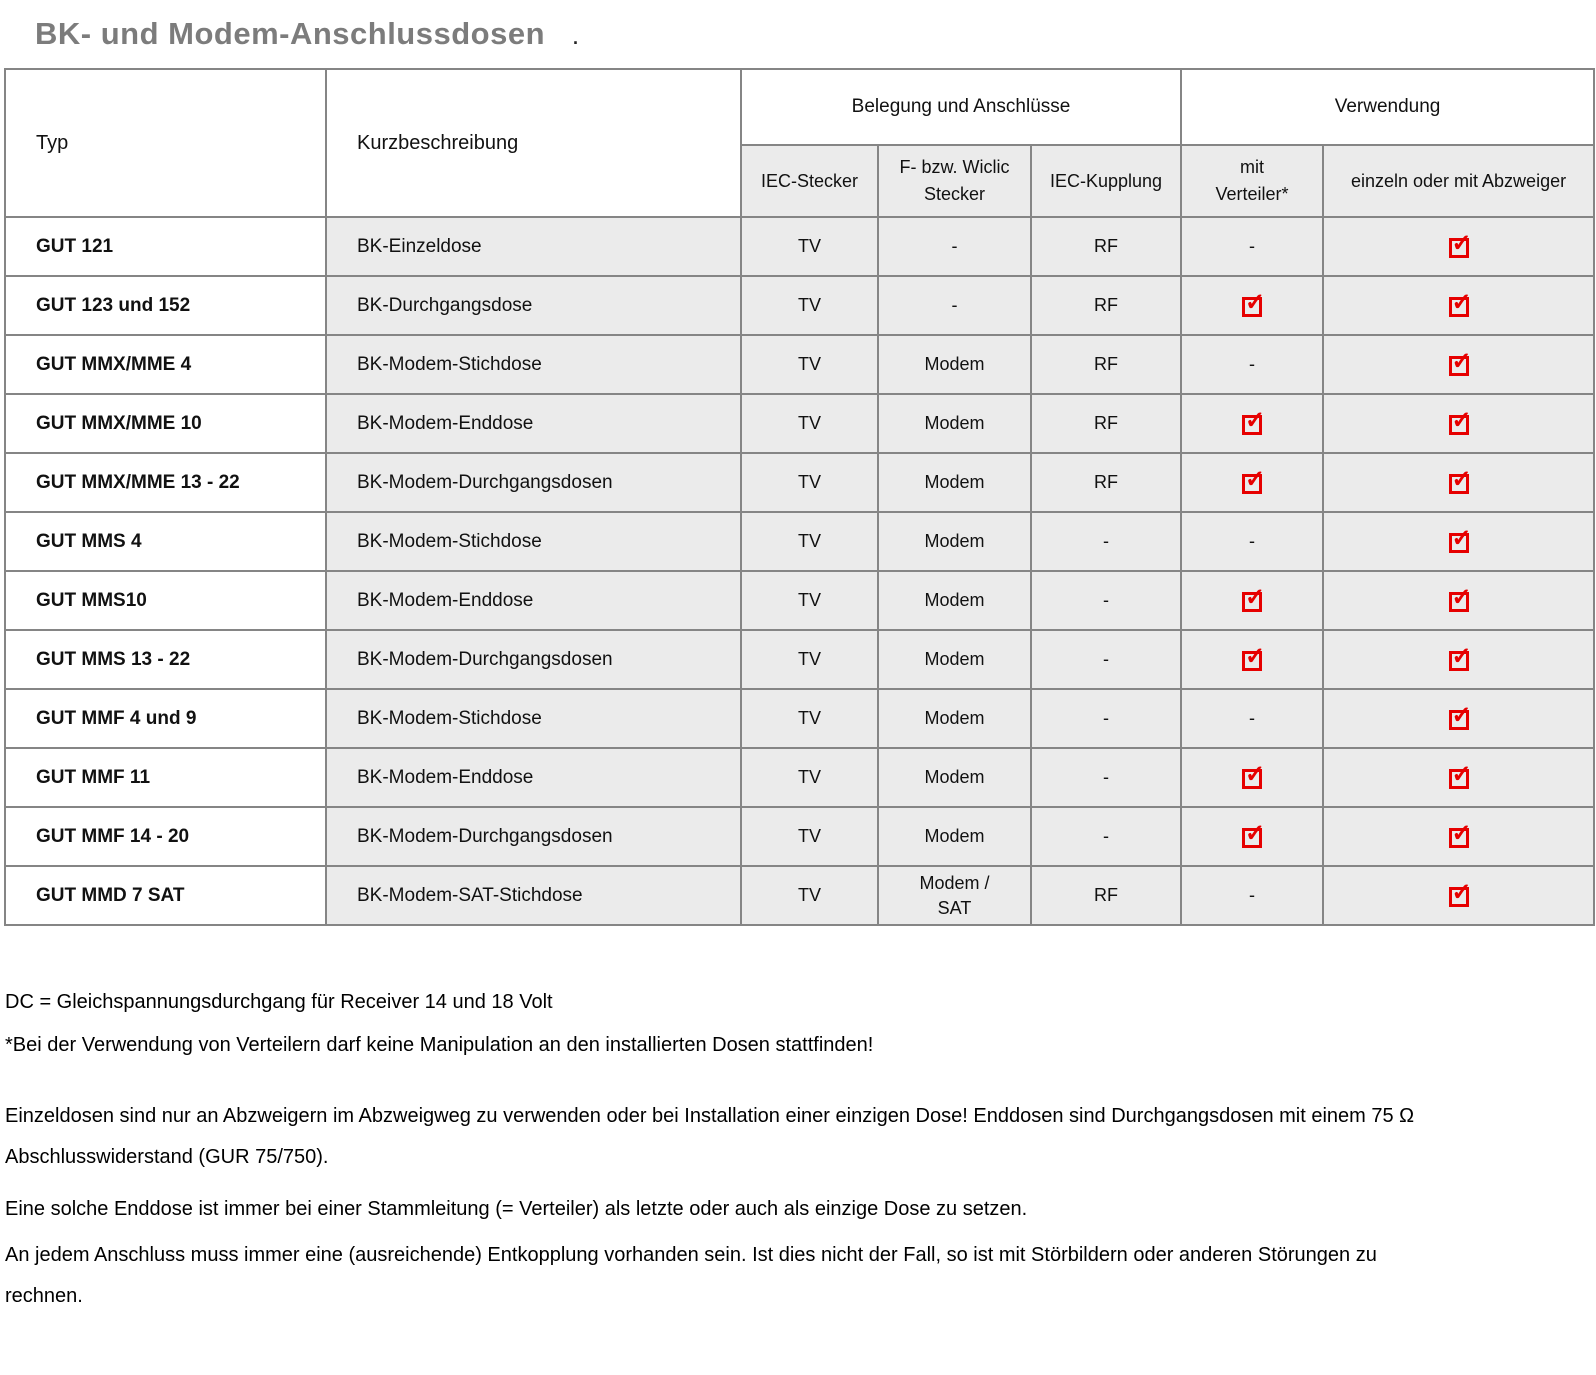 Image resolution: width=1596 pixels, height=1375 pixels. What do you see at coordinates (165, 364) in the screenshot?
I see `cell-typ: GUT MMX/MME 4` at bounding box center [165, 364].